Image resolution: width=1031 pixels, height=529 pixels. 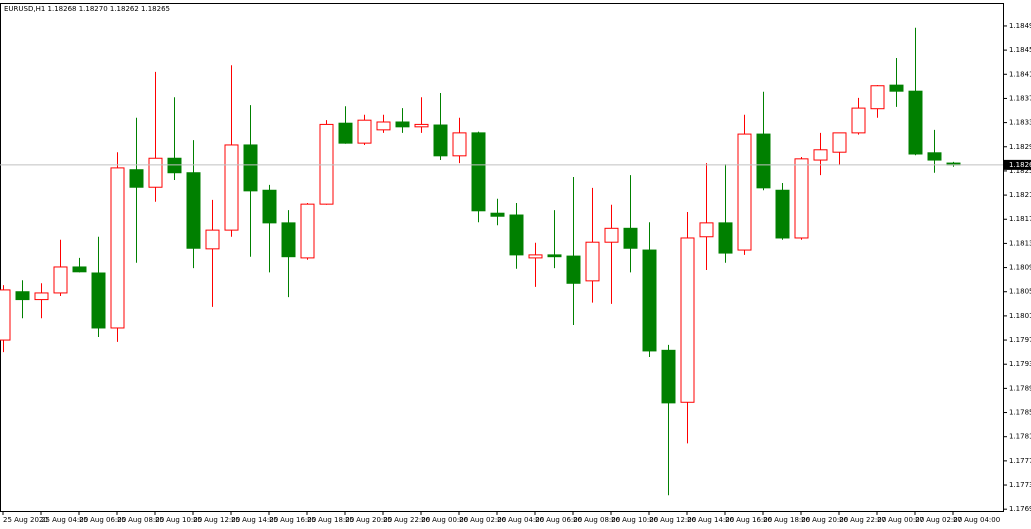 What do you see at coordinates (938, 520) in the screenshot?
I see `x-tick-label: 27 Aug 02:00` at bounding box center [938, 520].